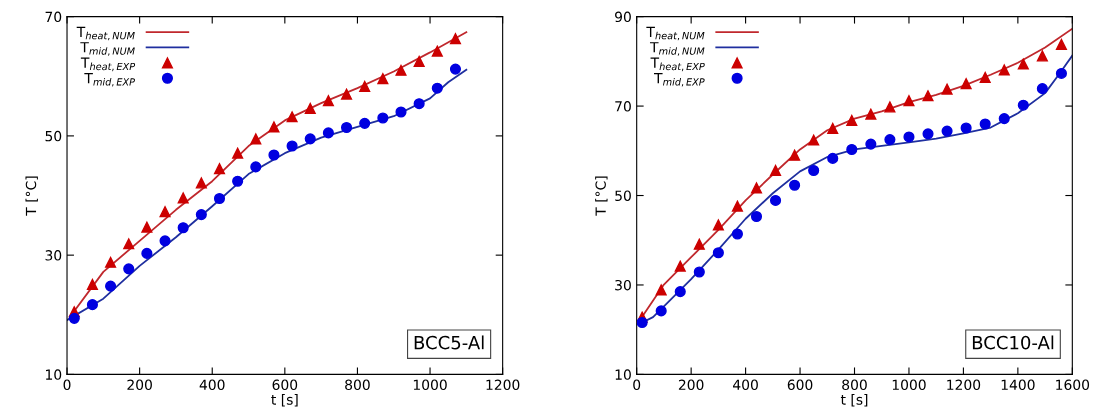  I want to click on y-tick-label: 90, so click(623, 17).